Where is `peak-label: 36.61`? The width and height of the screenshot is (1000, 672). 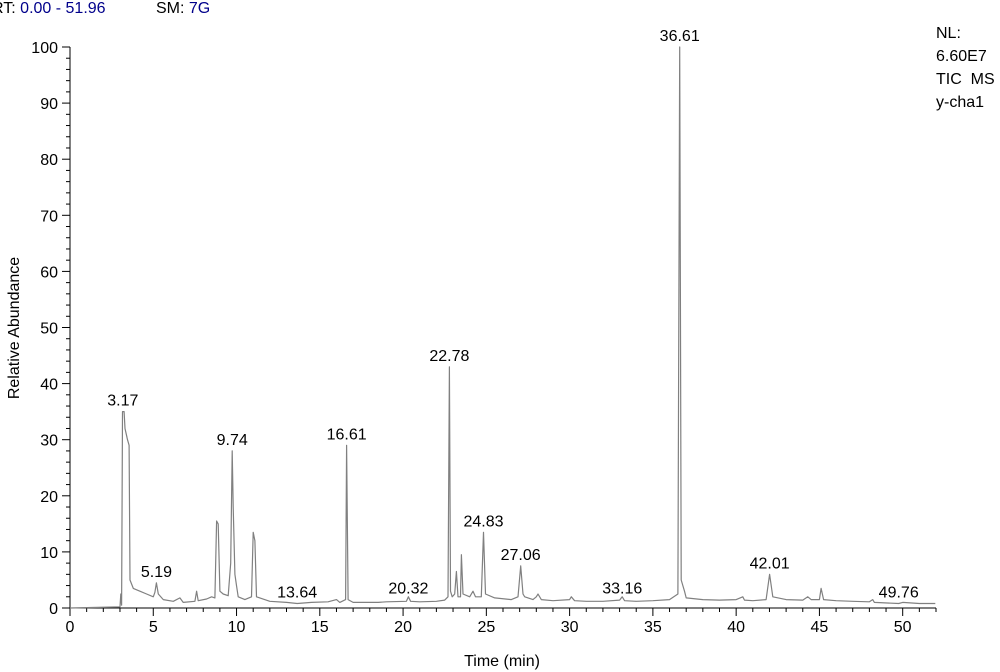 peak-label: 36.61 is located at coordinates (680, 36).